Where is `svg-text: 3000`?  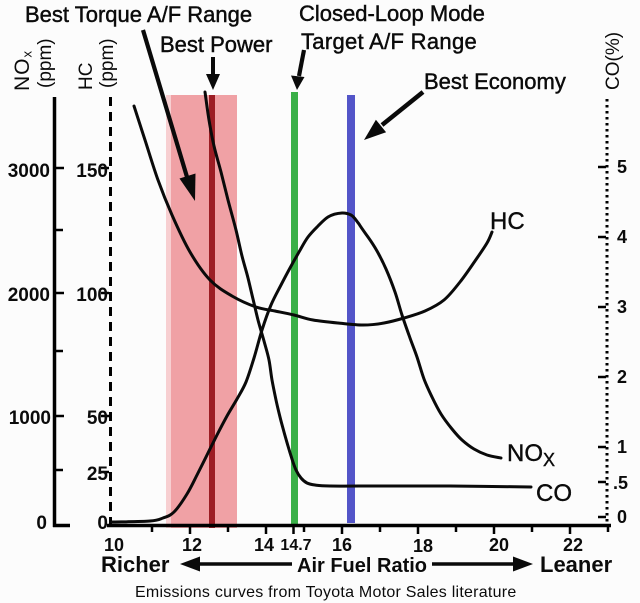
svg-text: 3000 is located at coordinates (29, 171).